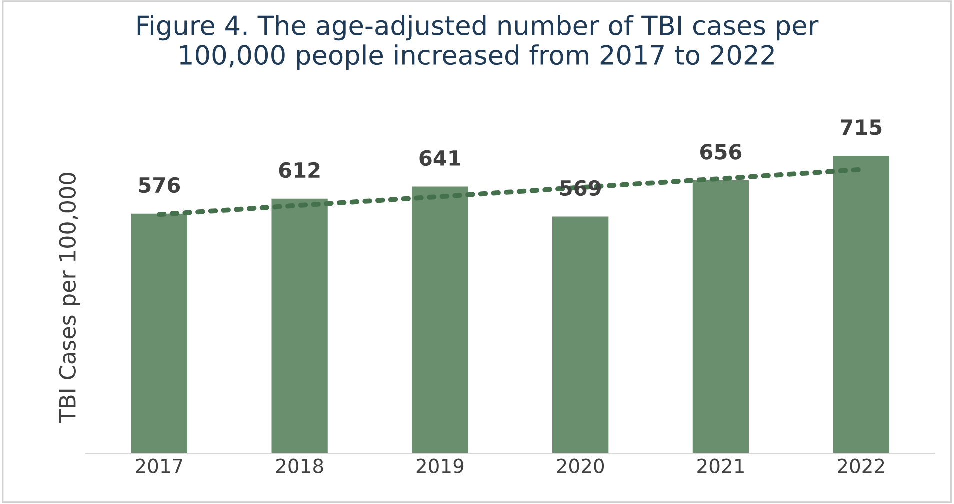  Describe the element at coordinates (299, 170) in the screenshot. I see `data-label: 612` at that location.